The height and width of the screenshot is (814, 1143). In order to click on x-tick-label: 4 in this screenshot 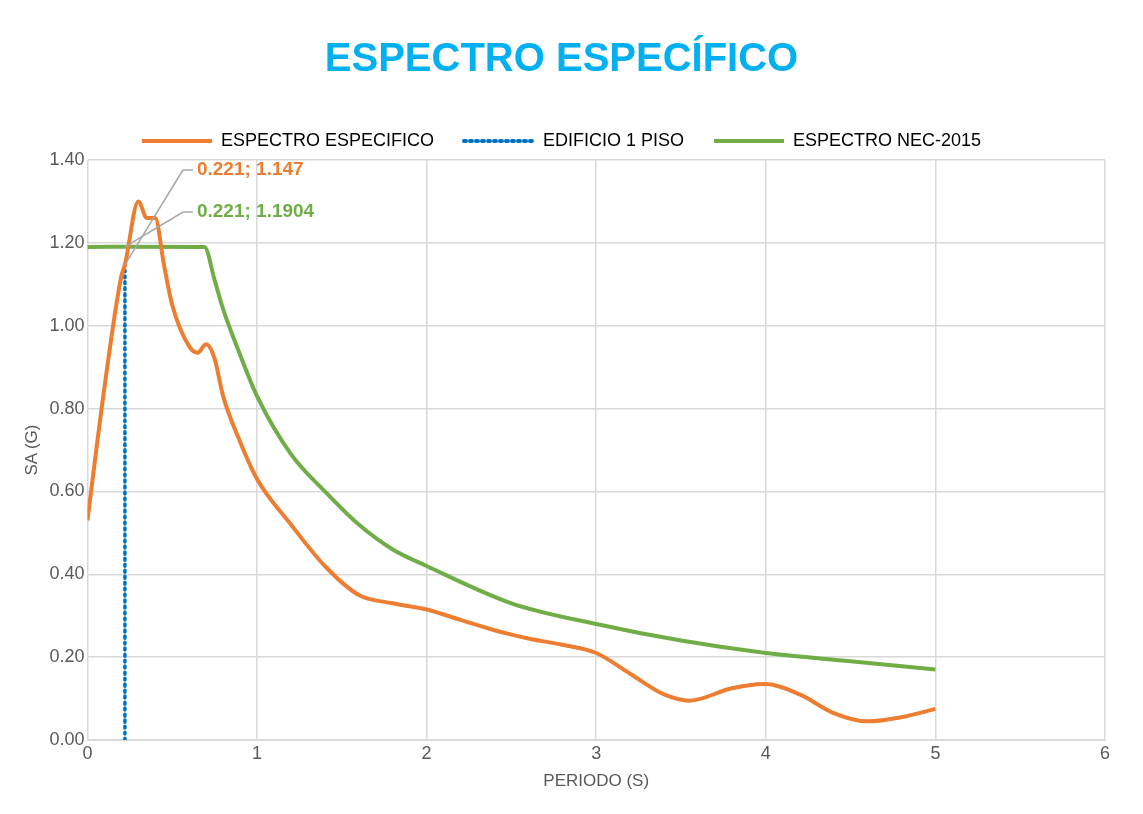, I will do `click(765, 752)`.